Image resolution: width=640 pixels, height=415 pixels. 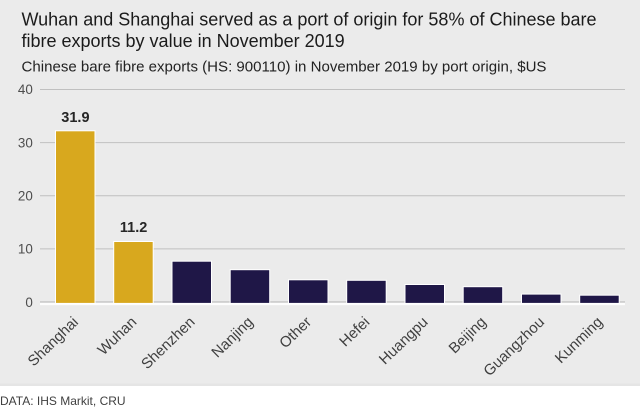 What do you see at coordinates (28, 302) in the screenshot?
I see `svg-text: 0` at bounding box center [28, 302].